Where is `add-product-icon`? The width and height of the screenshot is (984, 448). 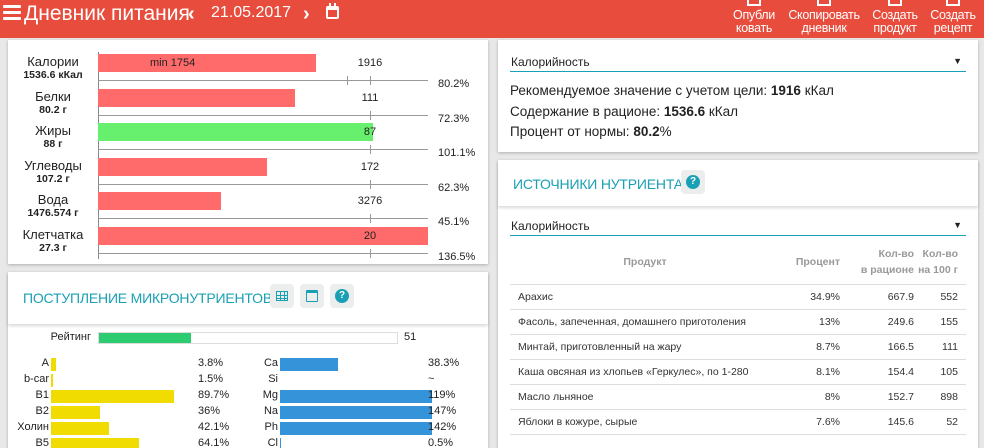 add-product-icon is located at coordinates (895, 3).